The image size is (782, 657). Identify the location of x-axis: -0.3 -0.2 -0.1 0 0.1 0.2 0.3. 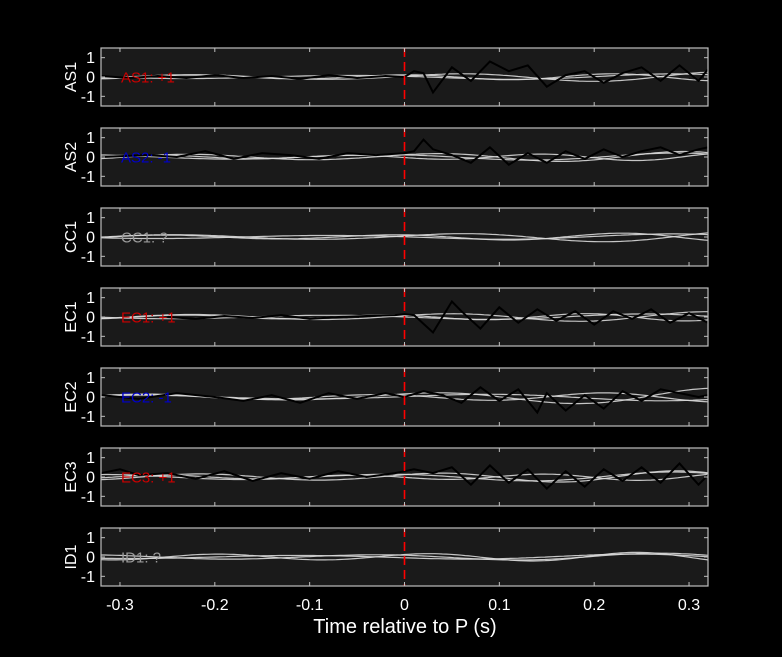
(403, 605).